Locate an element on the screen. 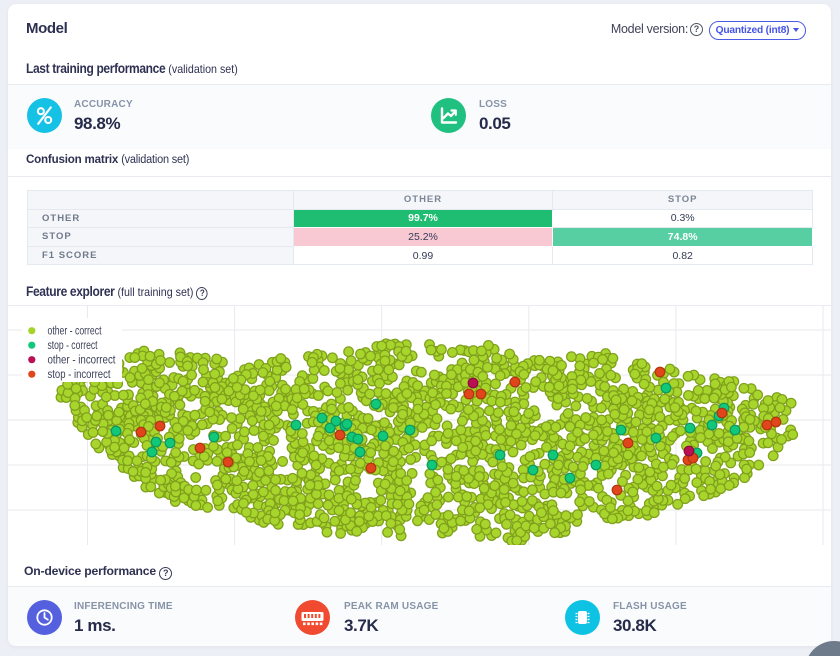 The width and height of the screenshot is (840, 656). svg-text: other - incorrect is located at coordinates (82, 361).